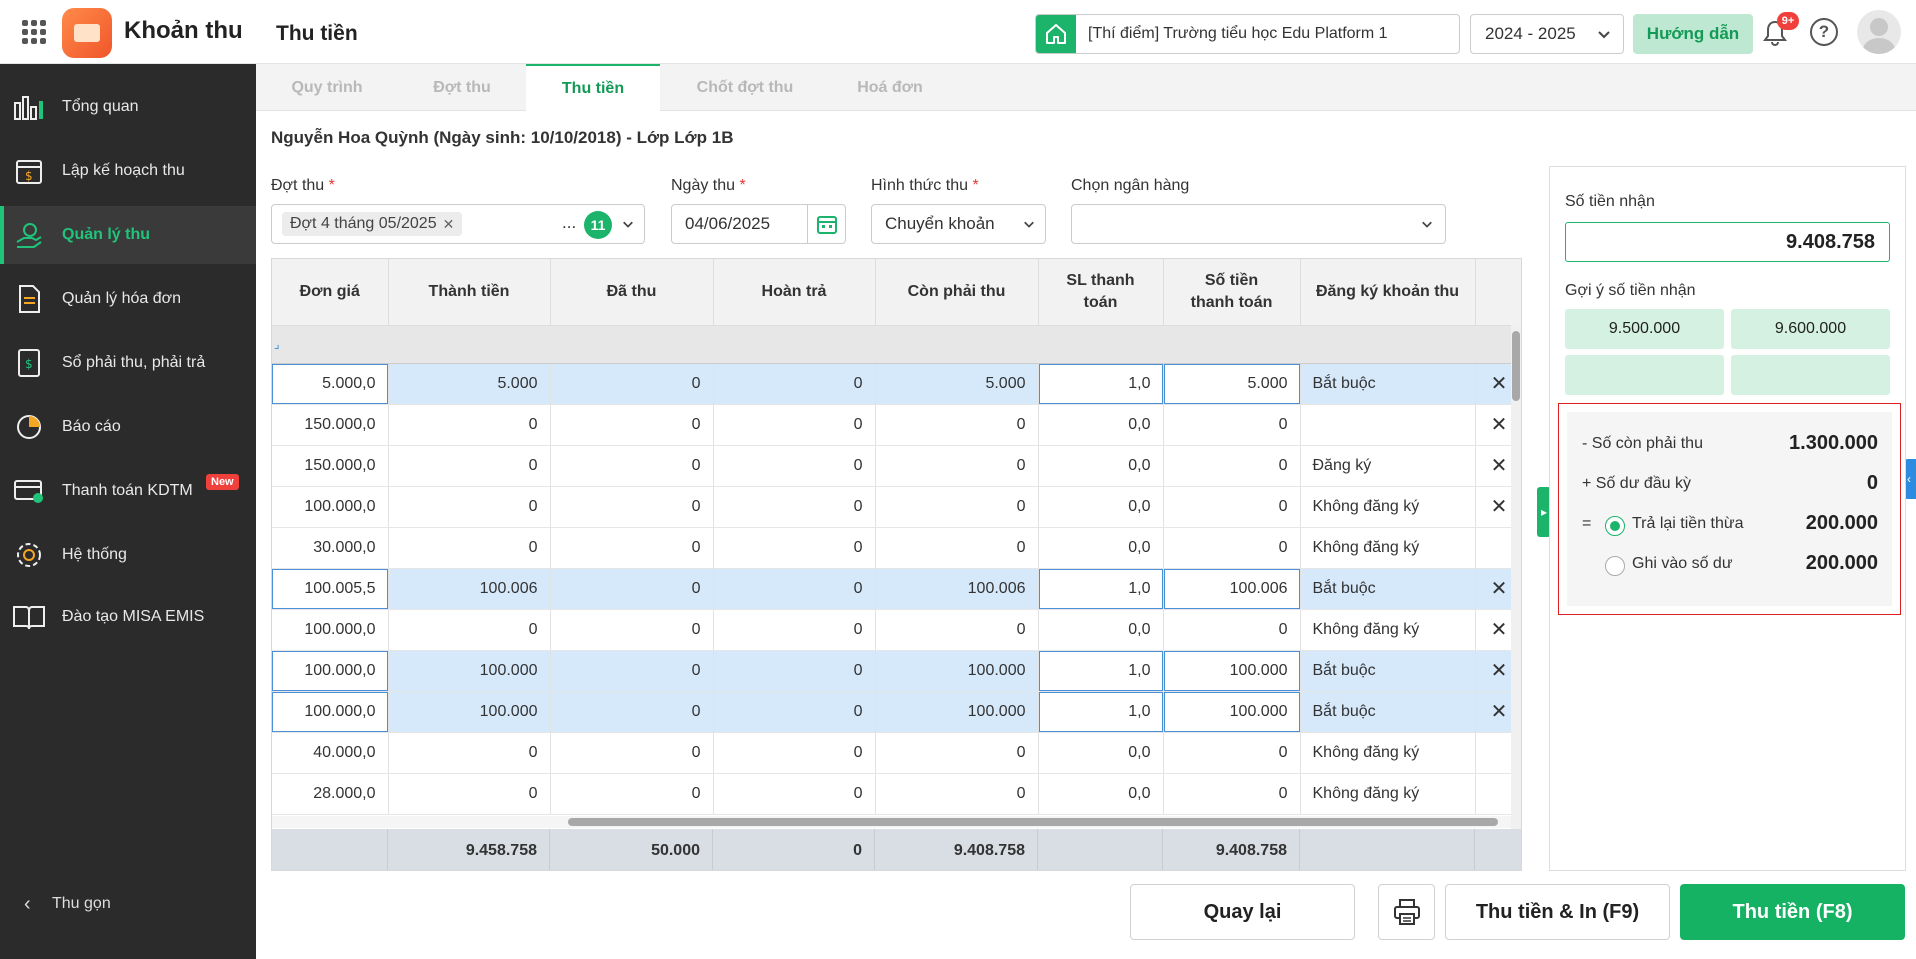 Image resolution: width=1916 pixels, height=959 pixels. I want to click on print-button, so click(1406, 912).